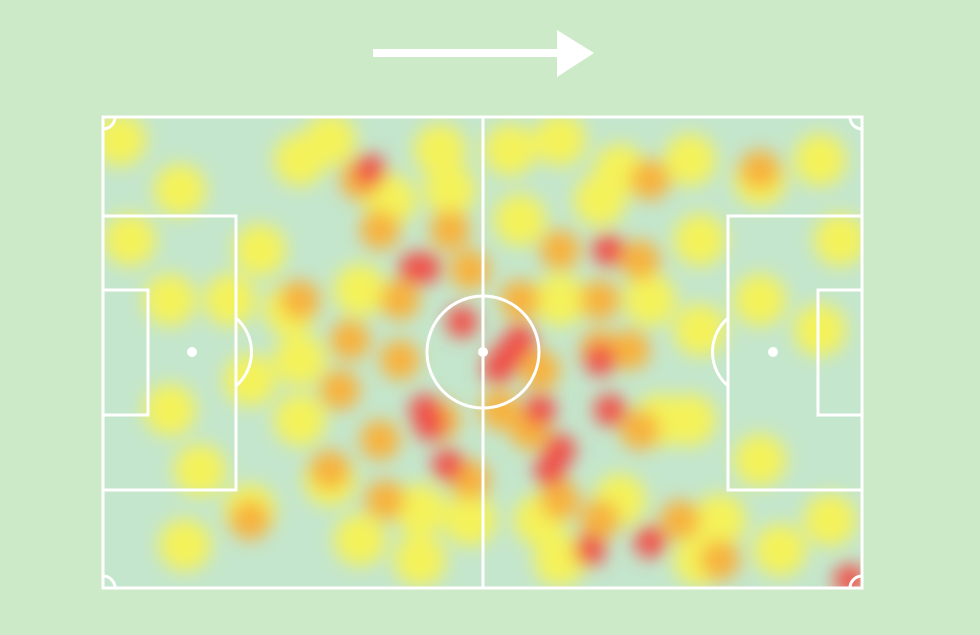  I want to click on right-goal-area, so click(840, 352).